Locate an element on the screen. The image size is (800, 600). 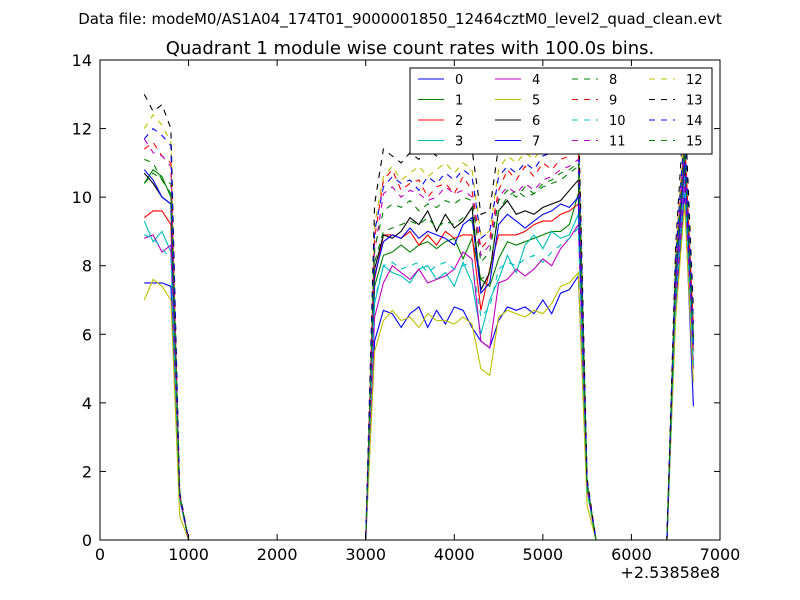
legend-label-14: 14 is located at coordinates (694, 121).